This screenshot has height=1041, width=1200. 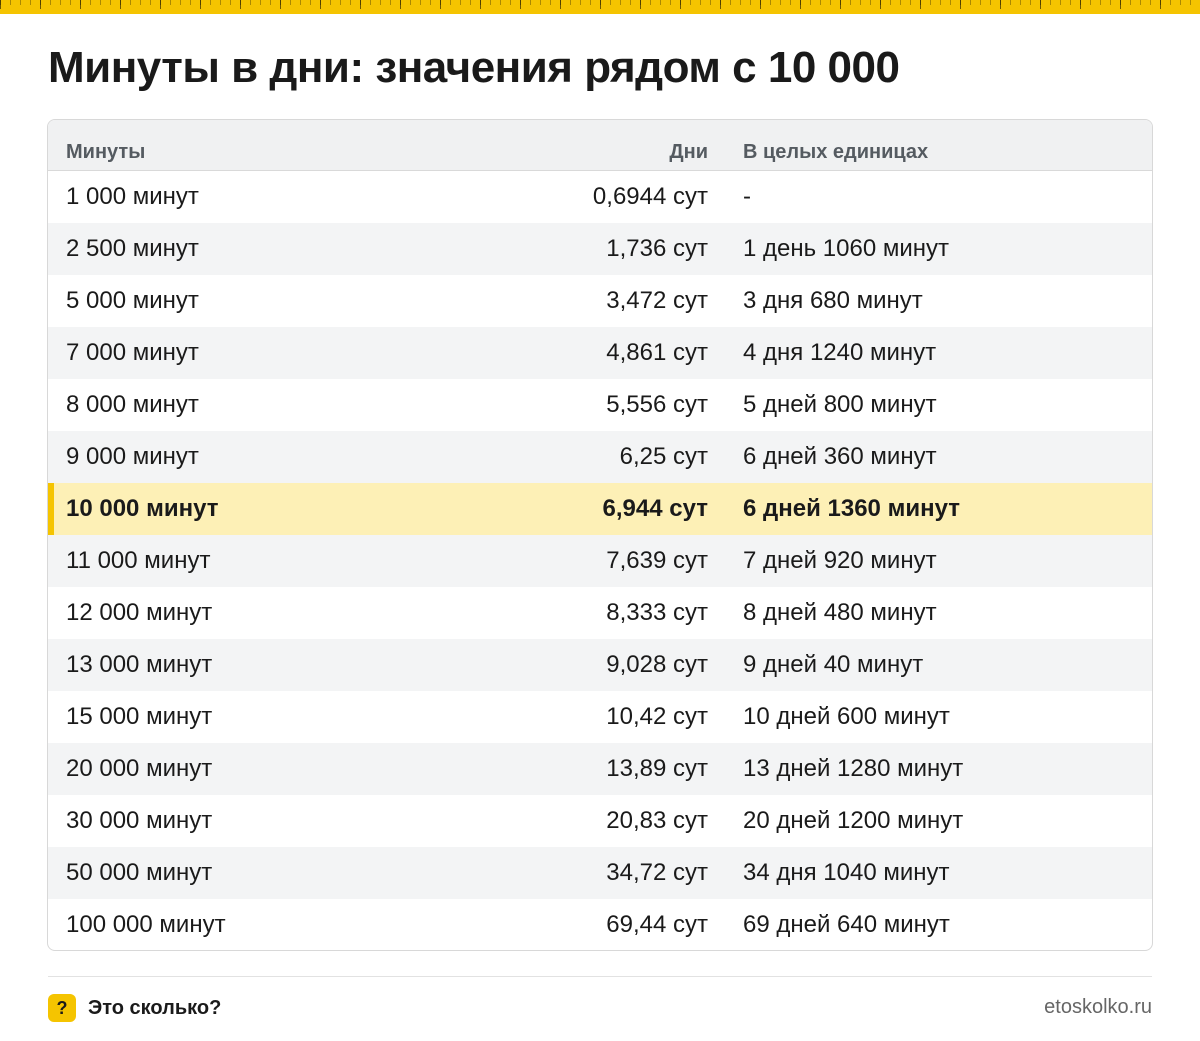 What do you see at coordinates (139, 768) in the screenshot?
I see `cell-minutes: 20 000 минут` at bounding box center [139, 768].